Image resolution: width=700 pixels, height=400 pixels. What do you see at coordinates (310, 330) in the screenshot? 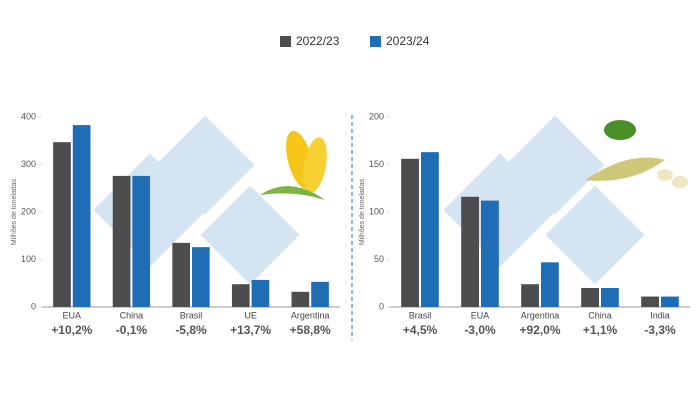
I see `change-label: +58,8%` at bounding box center [310, 330].